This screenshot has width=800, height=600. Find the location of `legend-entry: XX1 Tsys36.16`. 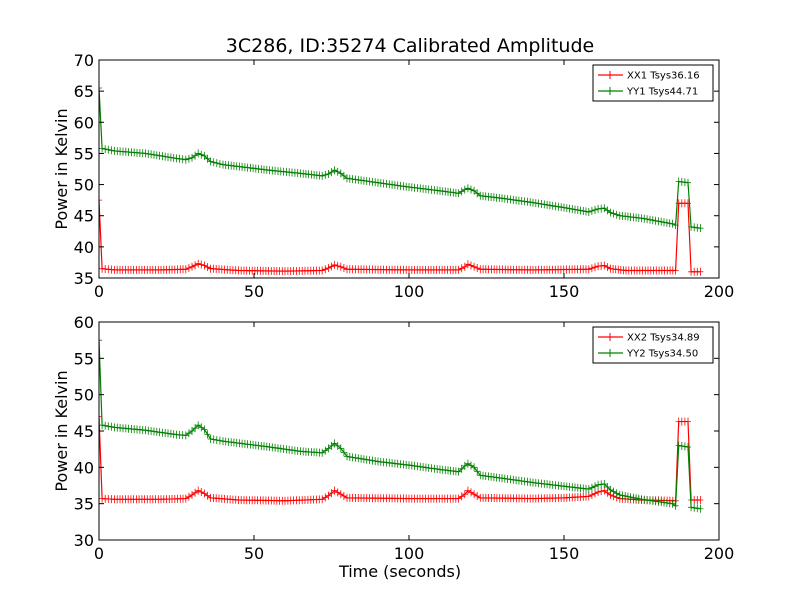

legend-entry: XX1 Tsys36.16 is located at coordinates (649, 76).